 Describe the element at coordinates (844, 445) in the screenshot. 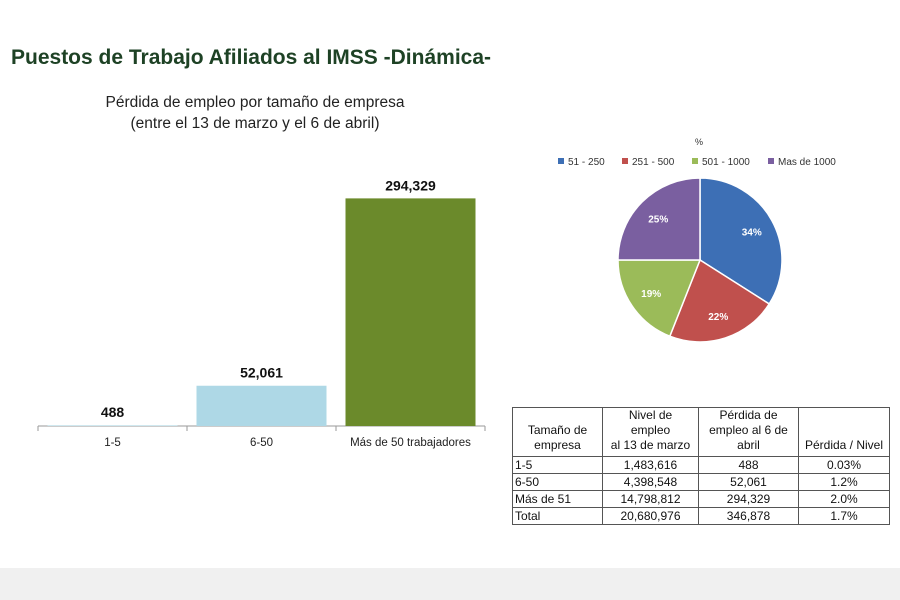

I see `header-text: Pérdida / Nivel` at that location.